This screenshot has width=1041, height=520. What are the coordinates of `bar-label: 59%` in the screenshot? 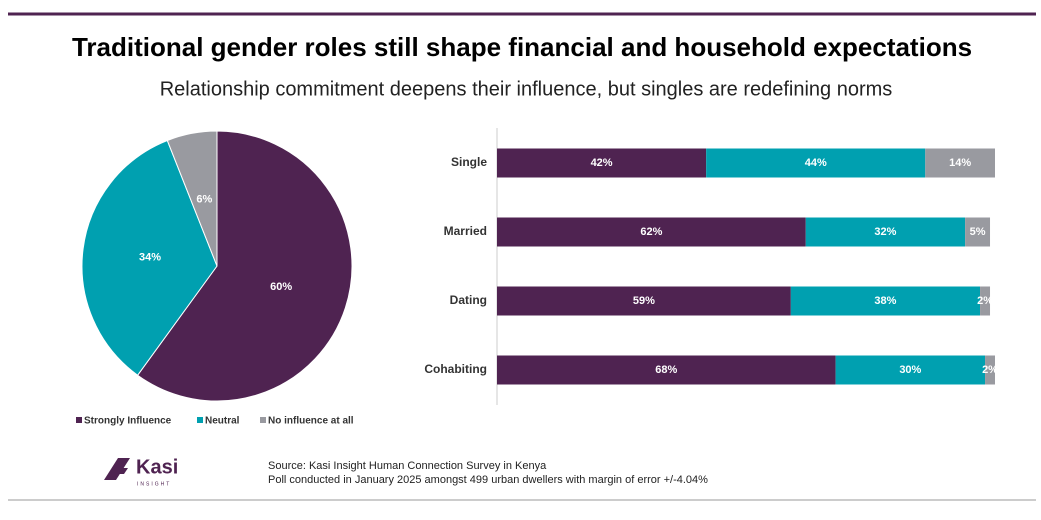 It's located at (644, 301).